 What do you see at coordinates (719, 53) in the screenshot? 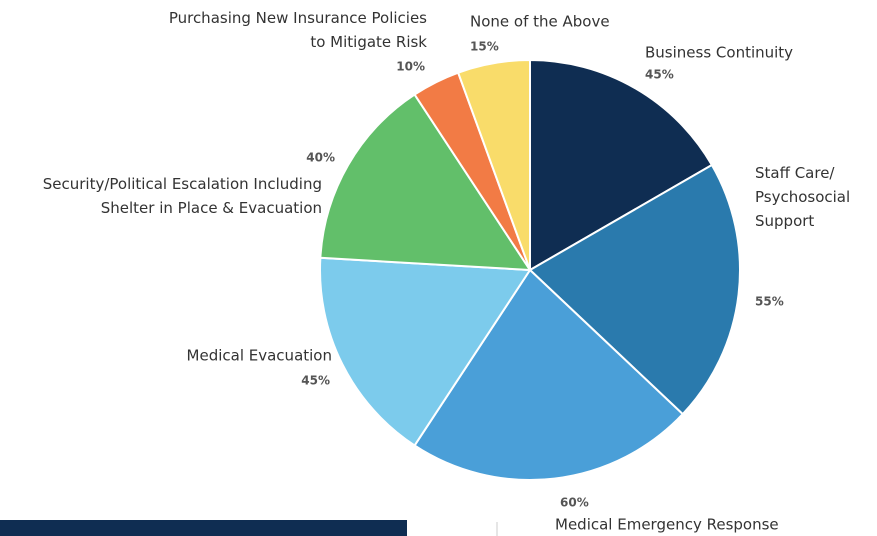
I see `slice-label: Business Continuity` at bounding box center [719, 53].